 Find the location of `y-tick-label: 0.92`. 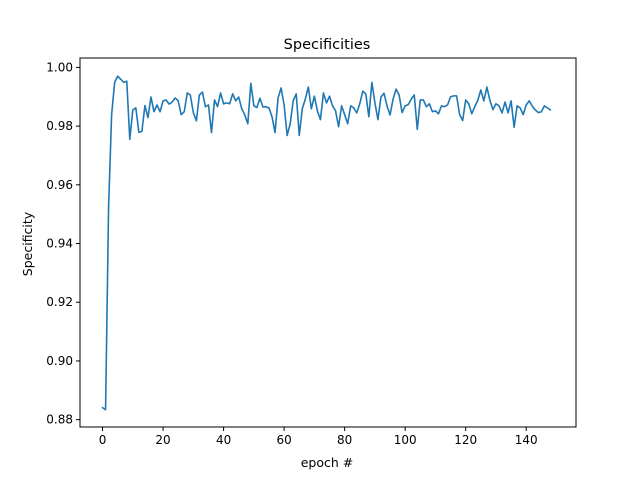

y-tick-label: 0.92 is located at coordinates (59, 302).